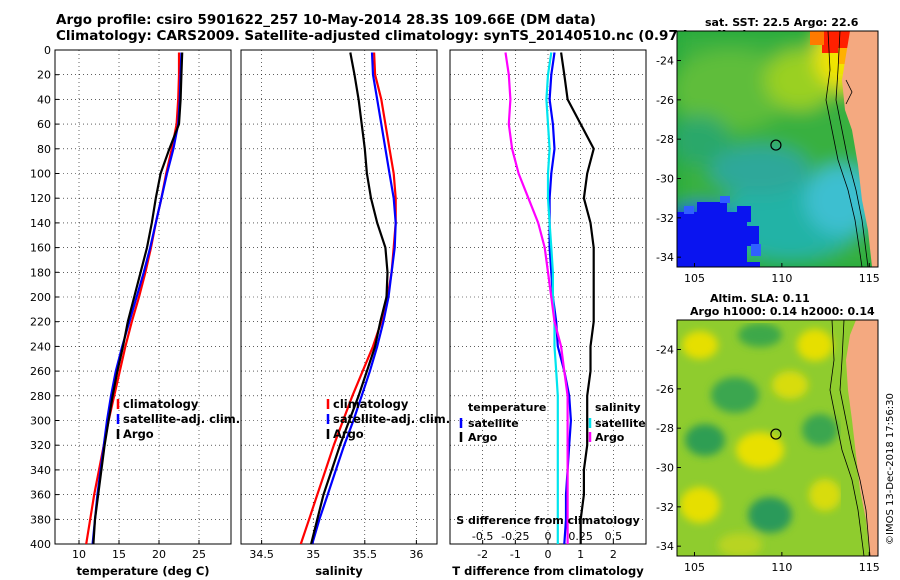  Describe the element at coordinates (119, 554) in the screenshot. I see `x-tick-label: 15` at that location.